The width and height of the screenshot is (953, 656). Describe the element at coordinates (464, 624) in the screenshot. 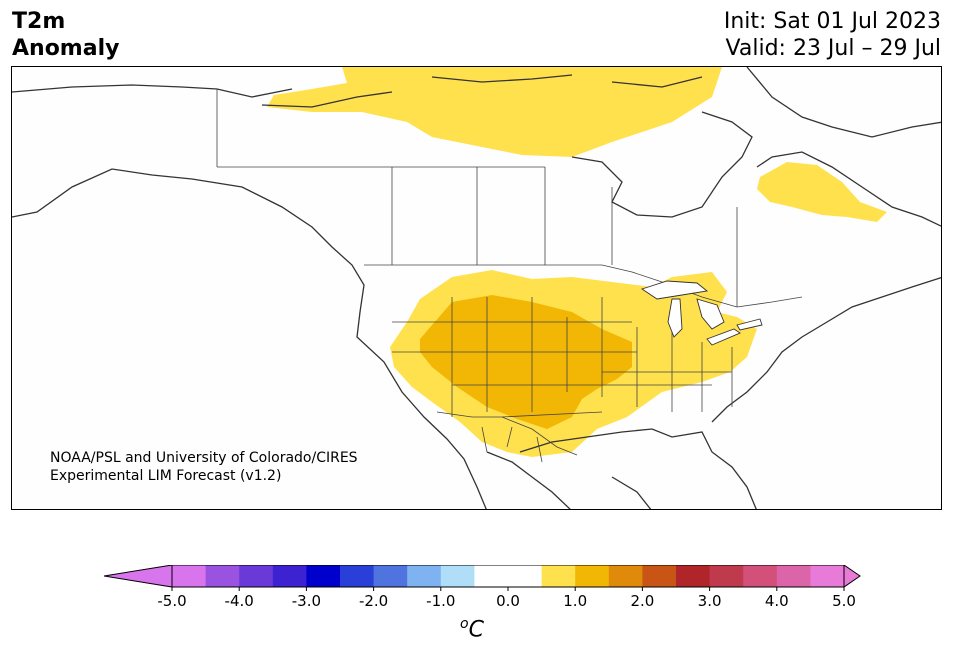

I see `unit-degree-symbol: o` at that location.